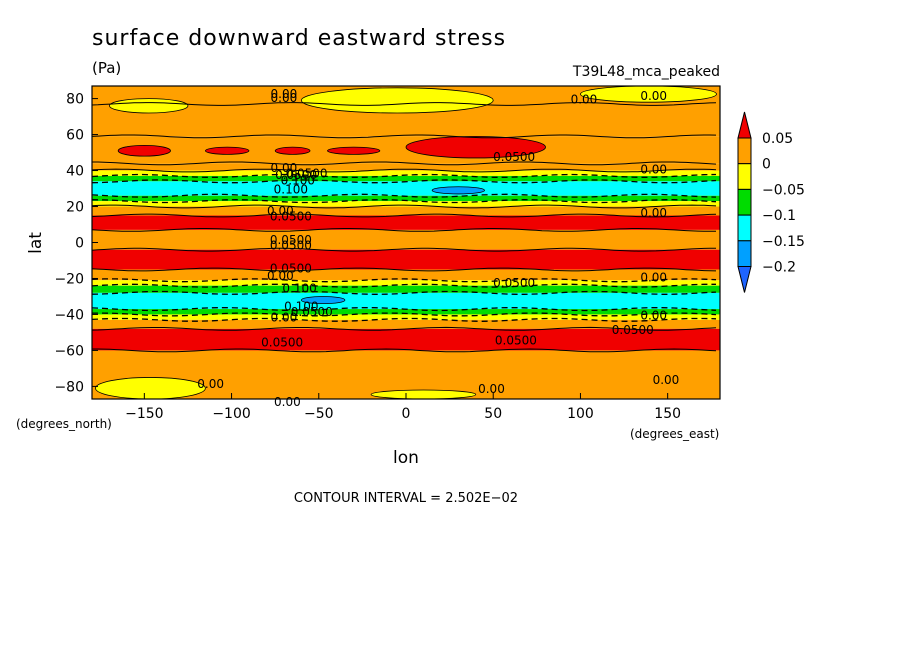 The height and width of the screenshot is (654, 904). I want to click on y-tick-label: 60, so click(75, 136).